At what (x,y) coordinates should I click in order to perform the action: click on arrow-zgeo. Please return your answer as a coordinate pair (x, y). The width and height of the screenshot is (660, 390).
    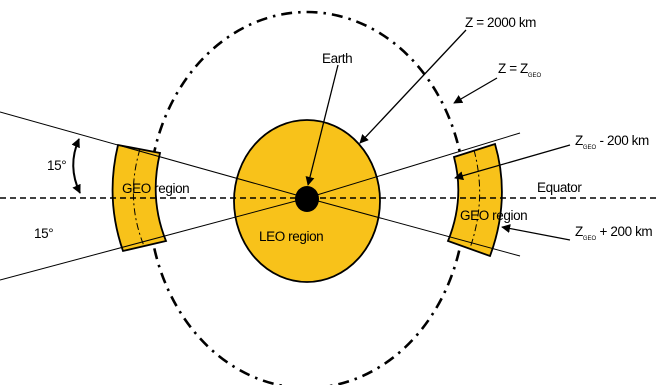
    Looking at the image, I should click on (475, 90).